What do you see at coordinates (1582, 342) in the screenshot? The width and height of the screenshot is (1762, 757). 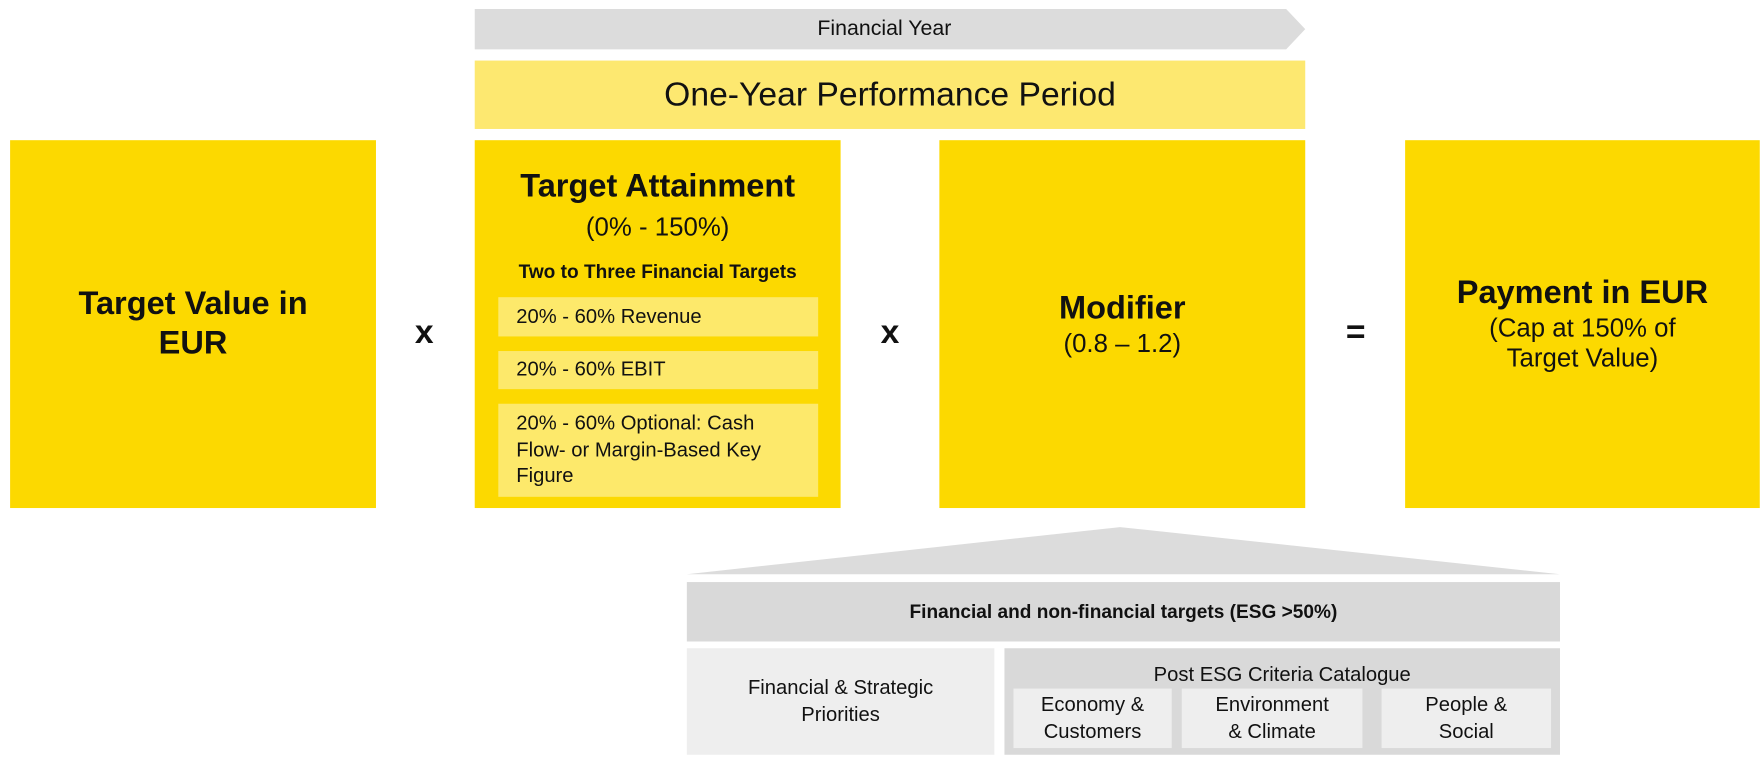 I see `payment-note: (Cap at 150% of Target Value)` at bounding box center [1582, 342].